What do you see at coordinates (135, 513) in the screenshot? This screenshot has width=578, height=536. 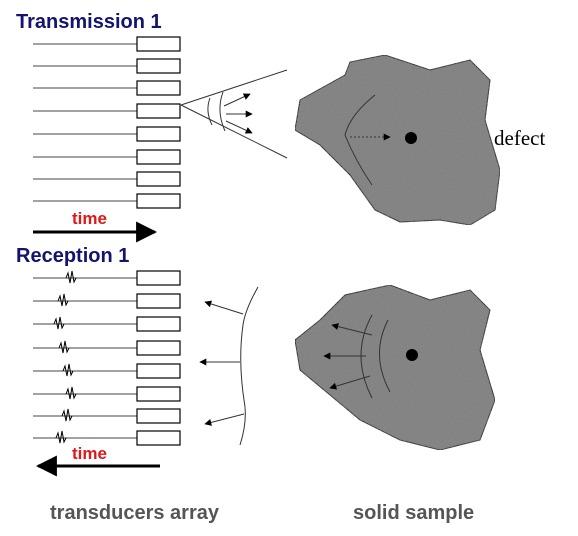 I see `caption: transducers array` at bounding box center [135, 513].